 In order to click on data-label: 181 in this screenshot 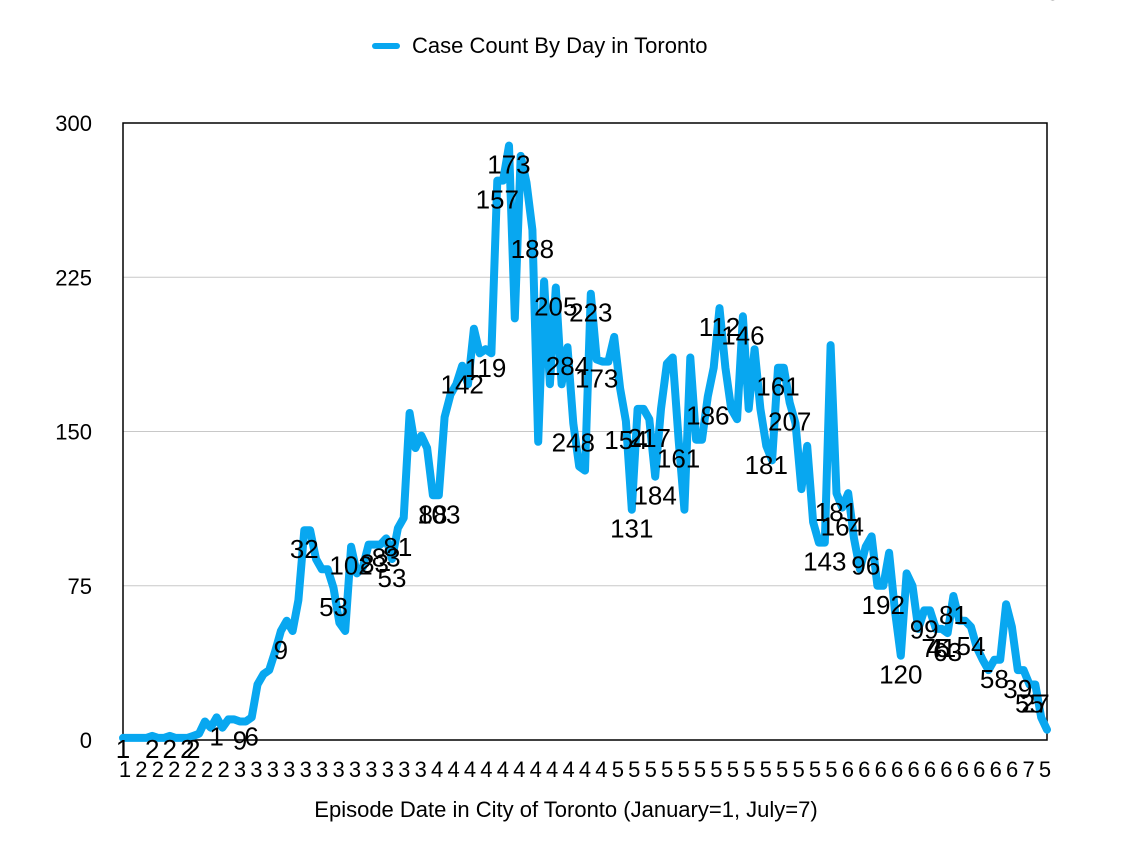, I will do `click(836, 512)`.